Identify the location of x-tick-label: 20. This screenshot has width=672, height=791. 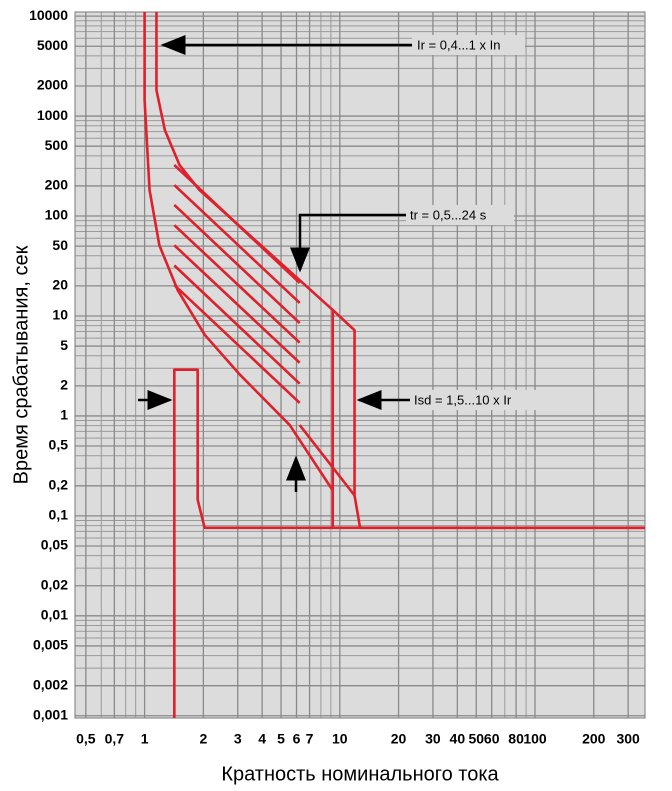
(399, 739).